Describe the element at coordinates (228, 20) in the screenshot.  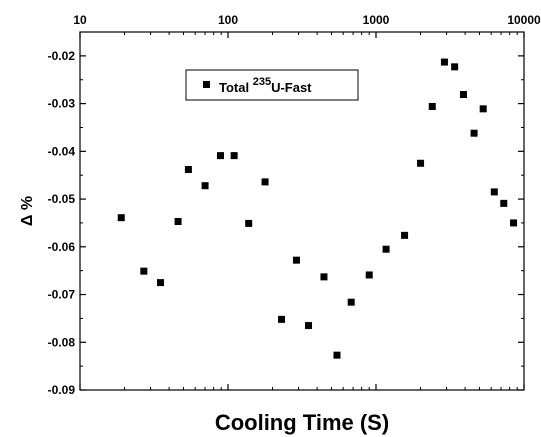
I see `x-tick-label: 100` at that location.